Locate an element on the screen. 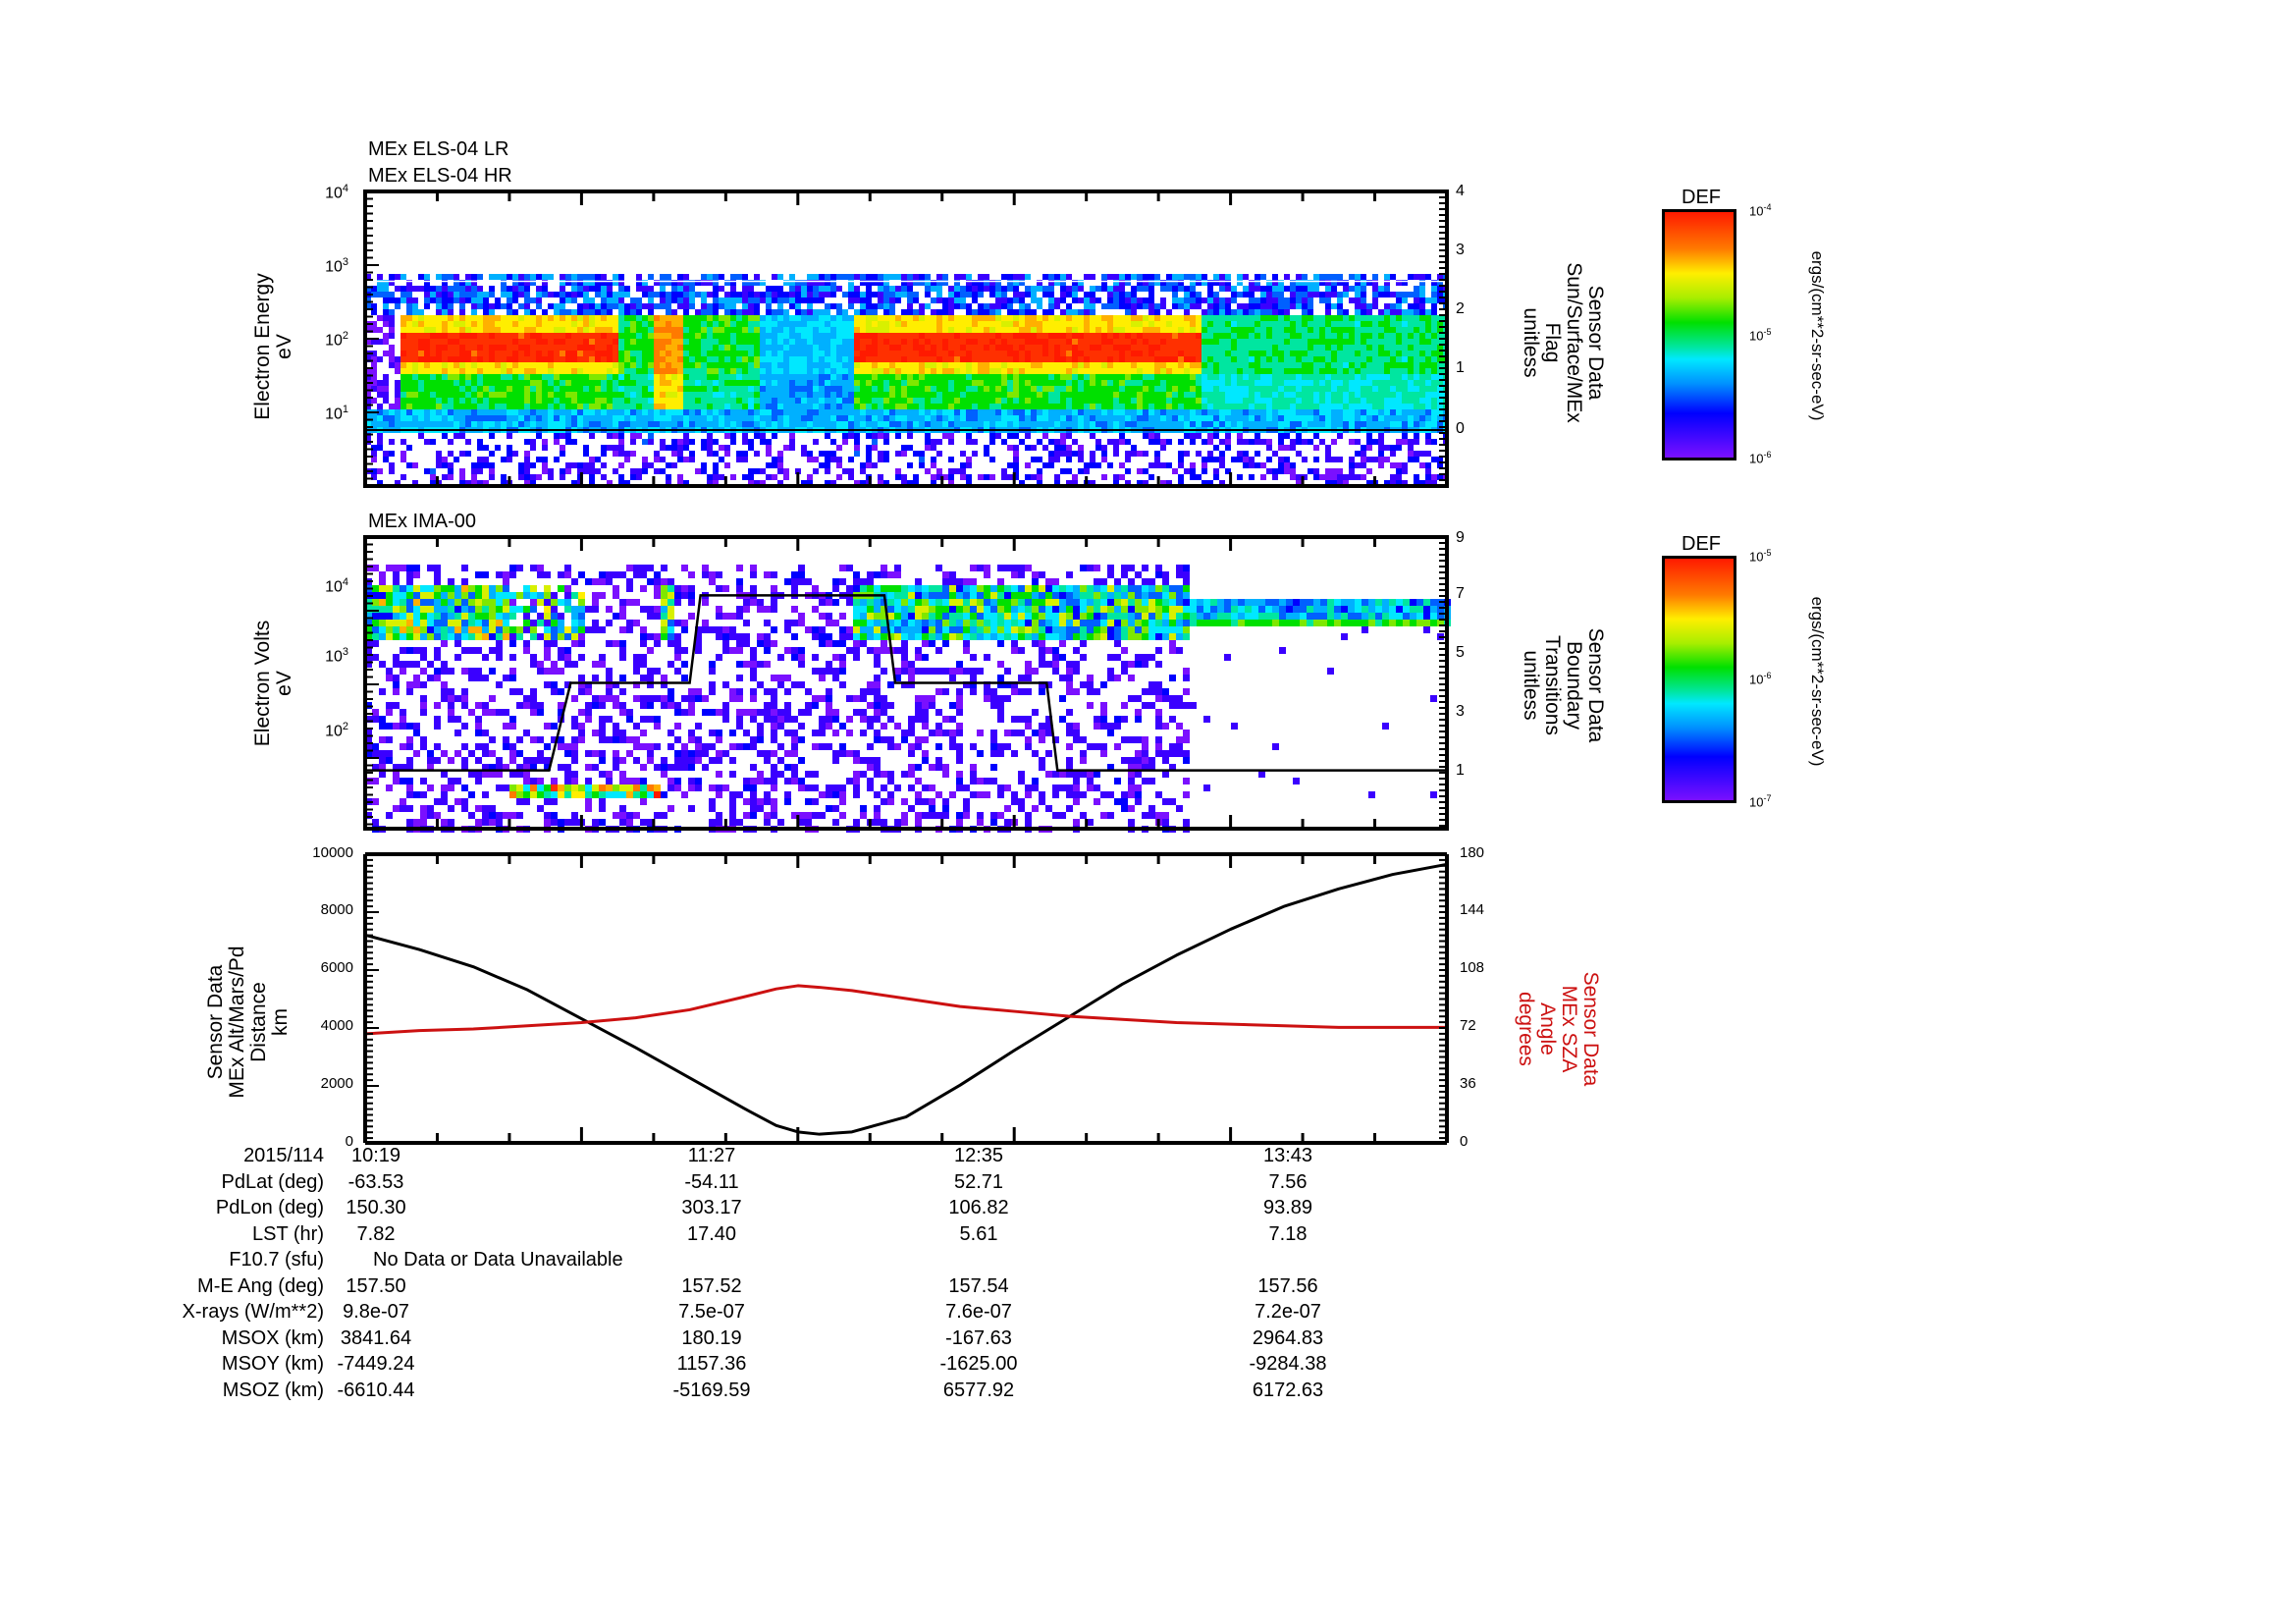  panel3-y2tick: 108 is located at coordinates (1472, 967).